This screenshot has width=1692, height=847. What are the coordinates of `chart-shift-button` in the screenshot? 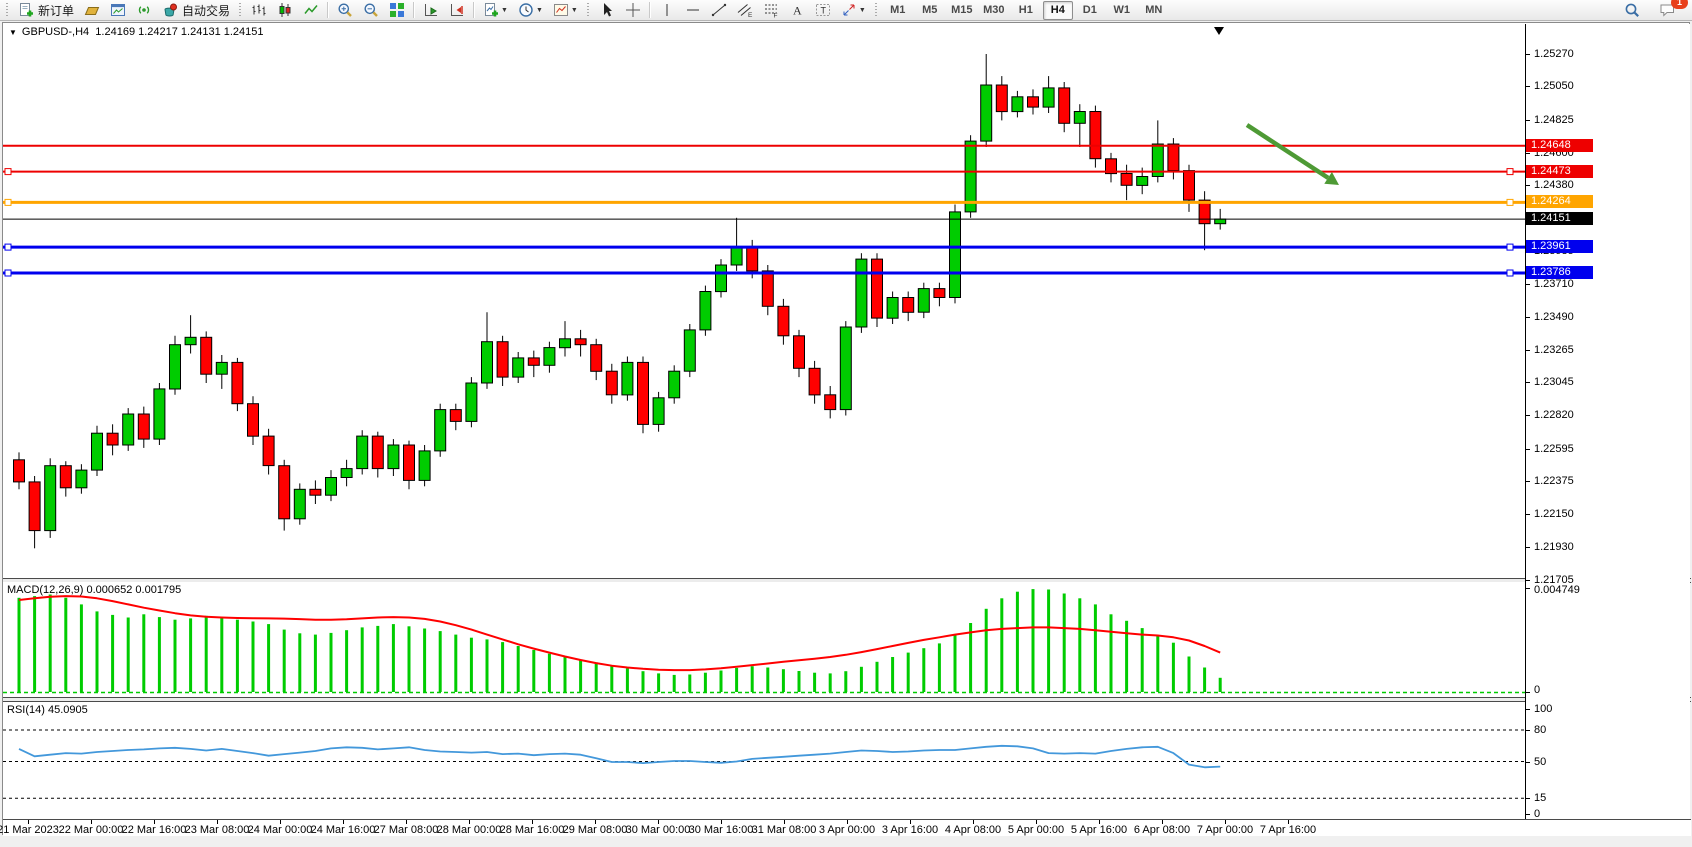 It's located at (457, 10).